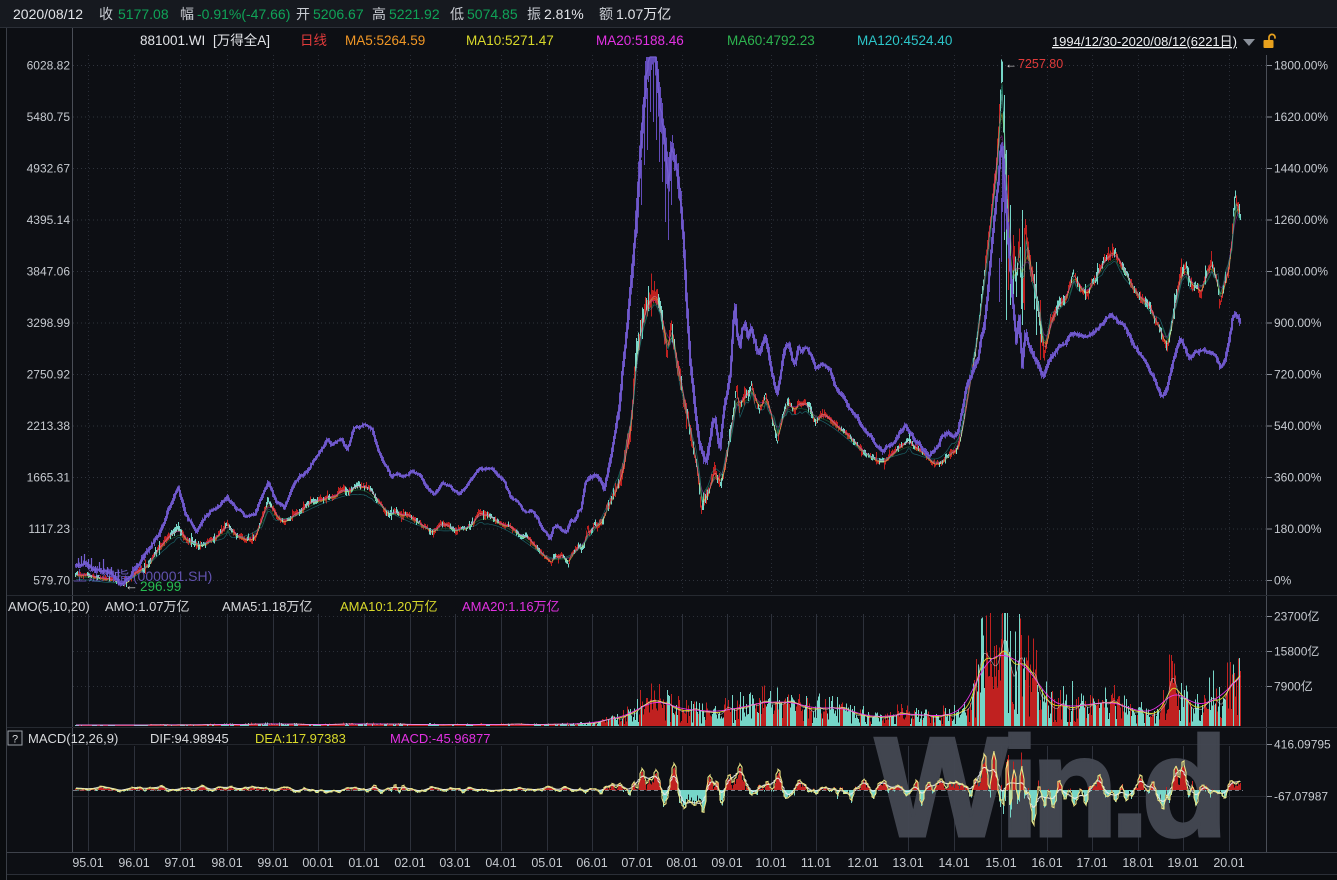  I want to click on svg-text: 720.00%, so click(1298, 375).